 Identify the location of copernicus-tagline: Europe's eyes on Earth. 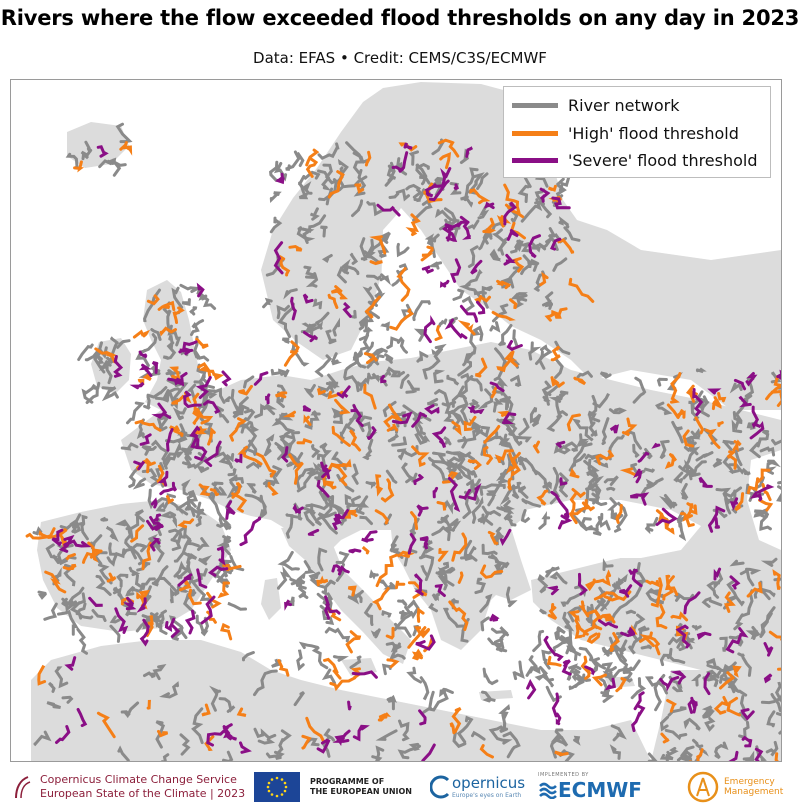
(487, 795).